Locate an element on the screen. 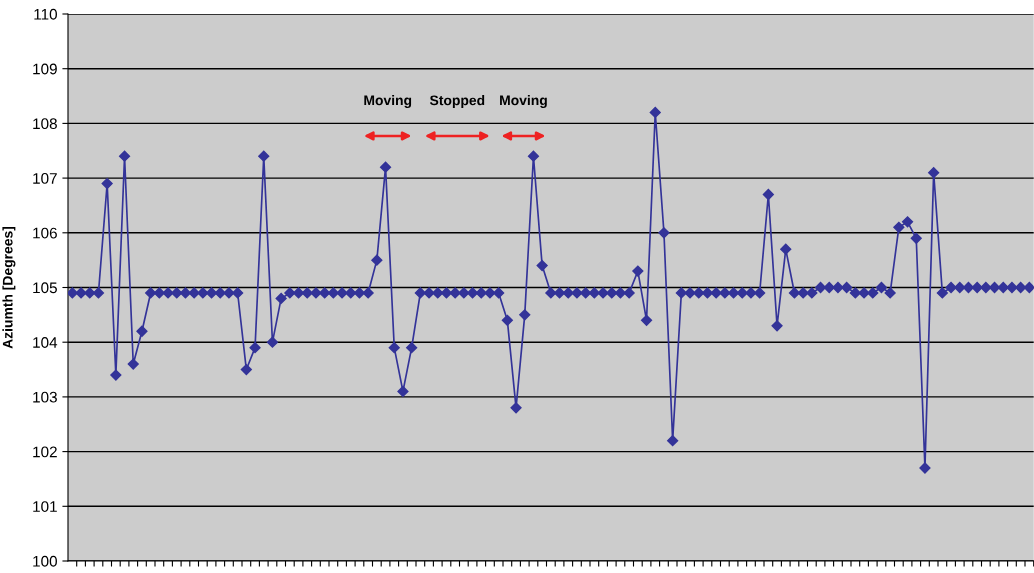 Image resolution: width=1034 pixels, height=573 pixels. y-tick-label: 102 is located at coordinates (45, 452).